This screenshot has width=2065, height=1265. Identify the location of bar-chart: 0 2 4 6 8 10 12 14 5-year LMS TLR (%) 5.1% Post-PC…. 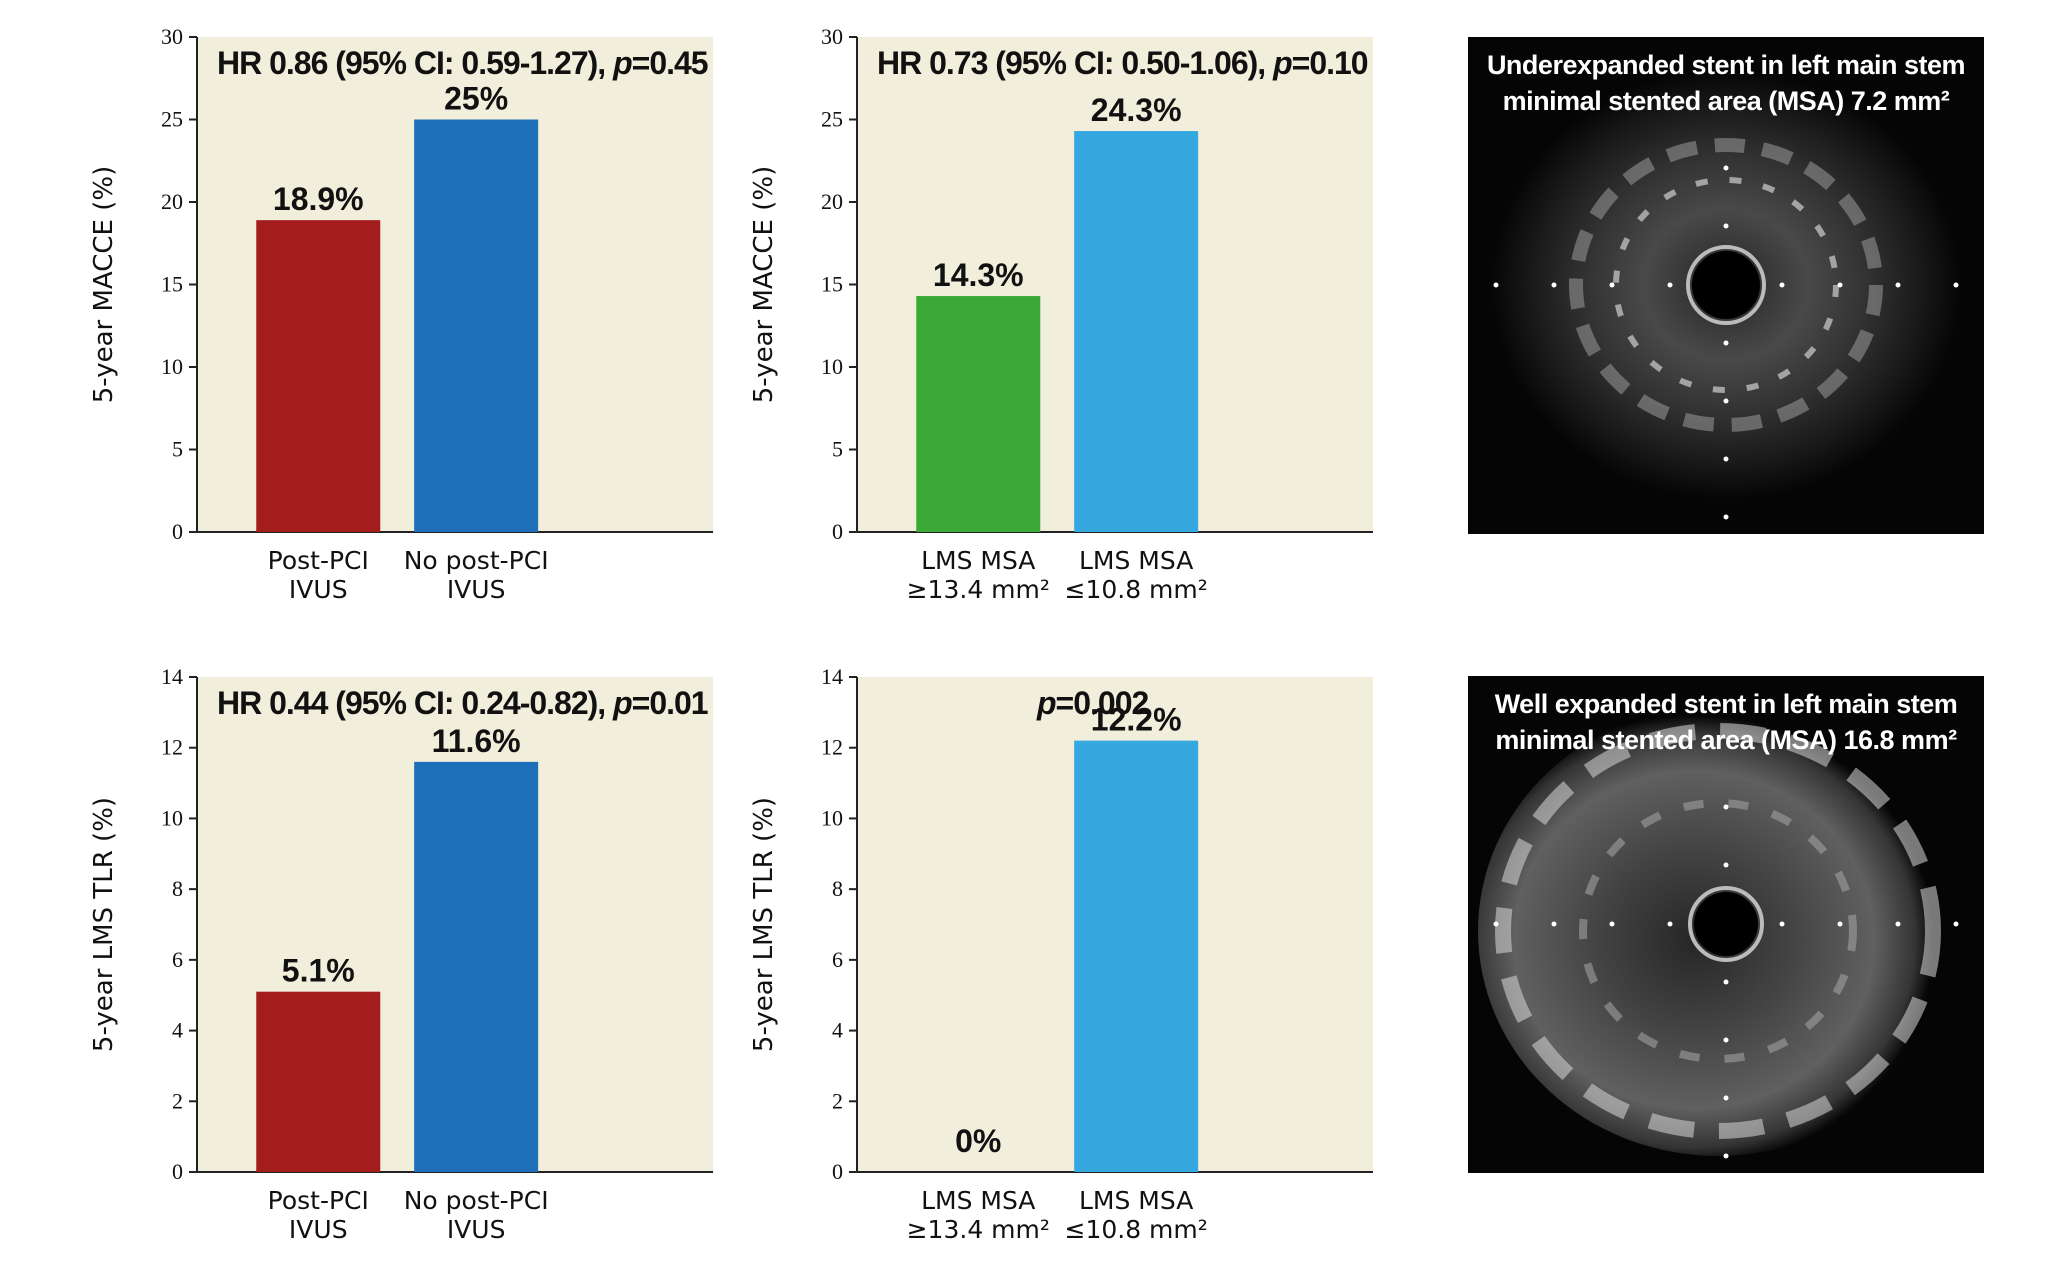
(401, 954).